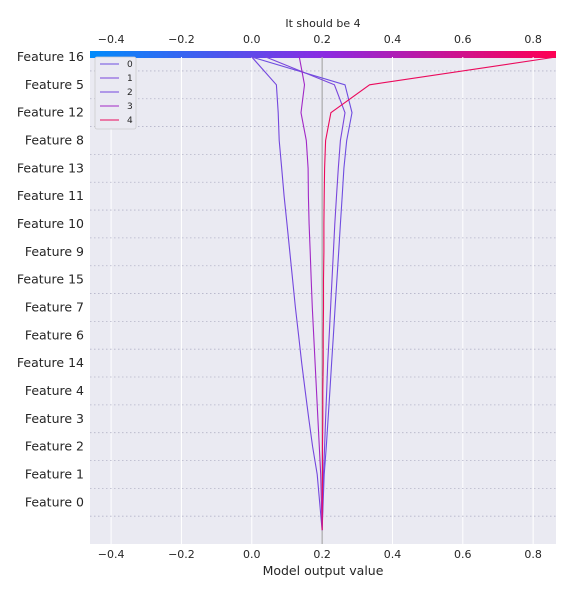 Image resolution: width=576 pixels, height=597 pixels. I want to click on x-tick-label-bottom: 0.4, so click(393, 554).